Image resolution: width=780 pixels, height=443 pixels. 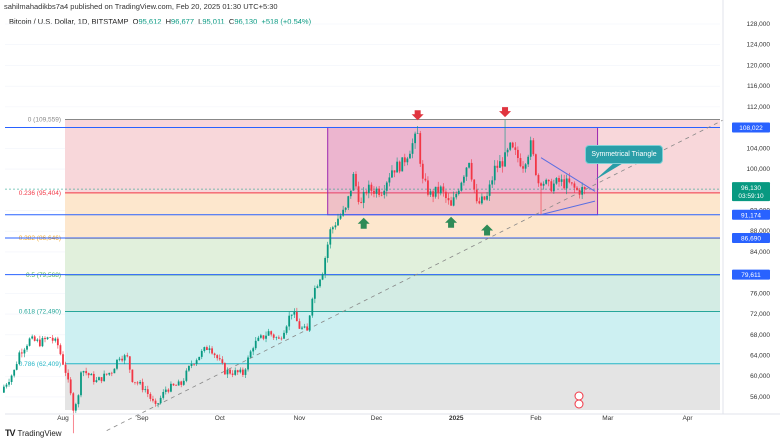 What do you see at coordinates (751, 128) in the screenshot?
I see `level-price-label: 108,022` at bounding box center [751, 128].